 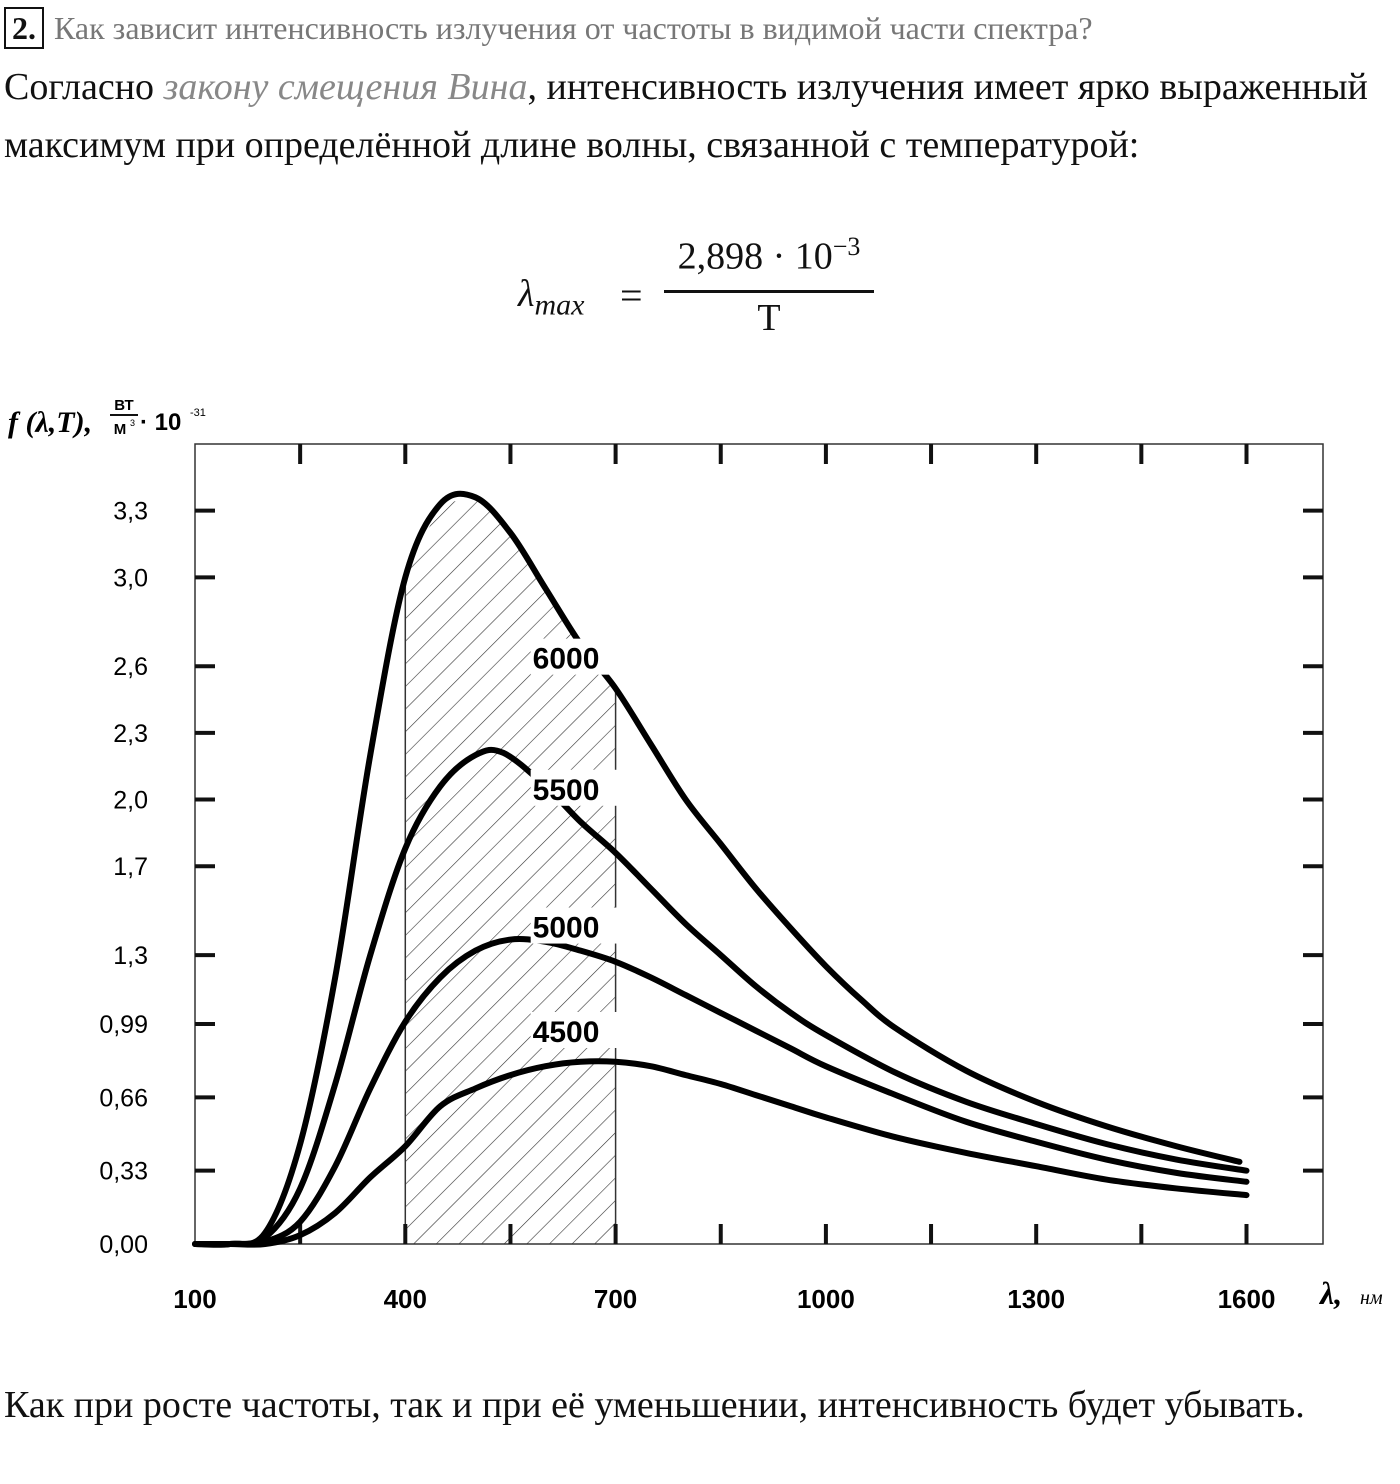 I want to click on y-axis-label-unit-den-exp: 3, so click(x=132, y=423).